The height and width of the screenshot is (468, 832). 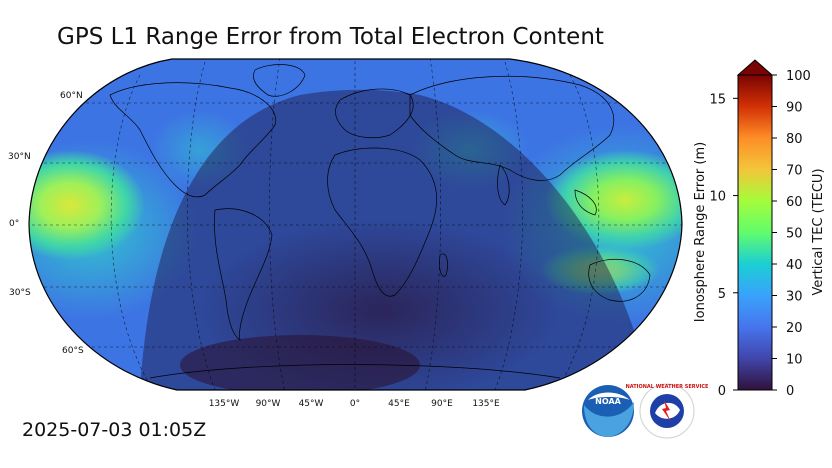 I want to click on noaa-logo-text: NOAA, so click(x=608, y=401).